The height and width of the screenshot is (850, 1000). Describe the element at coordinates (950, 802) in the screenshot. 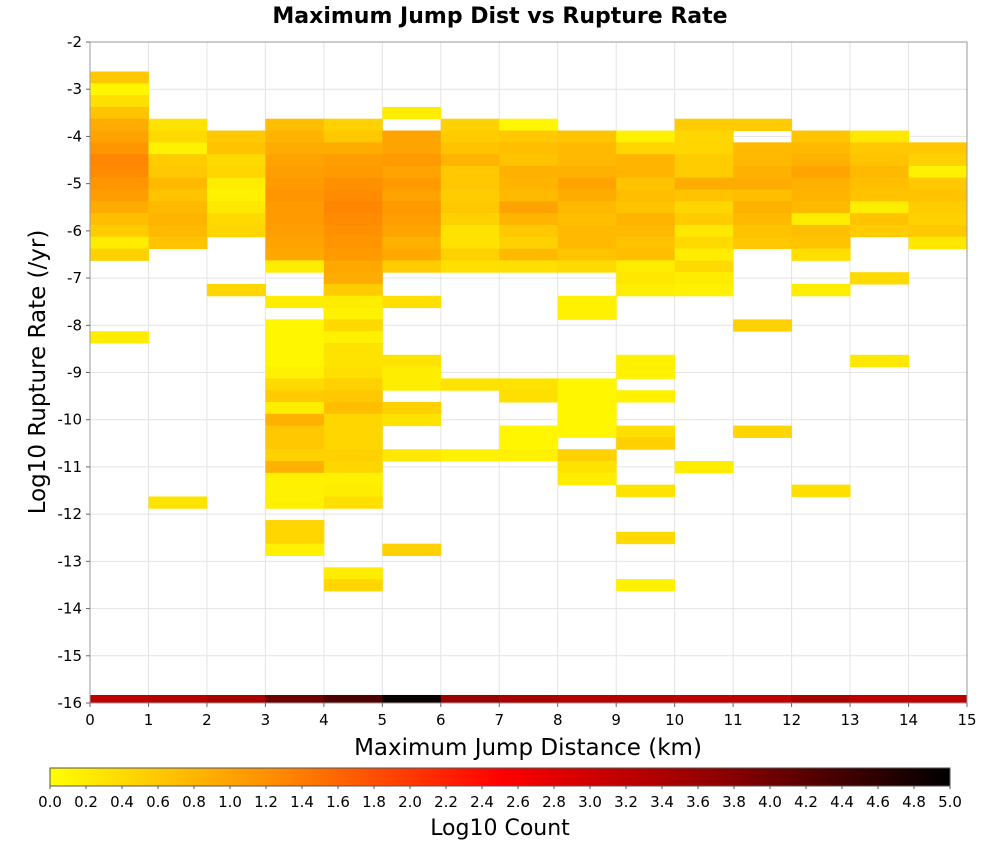

I see `colorbar-tick-label: 5.0` at that location.